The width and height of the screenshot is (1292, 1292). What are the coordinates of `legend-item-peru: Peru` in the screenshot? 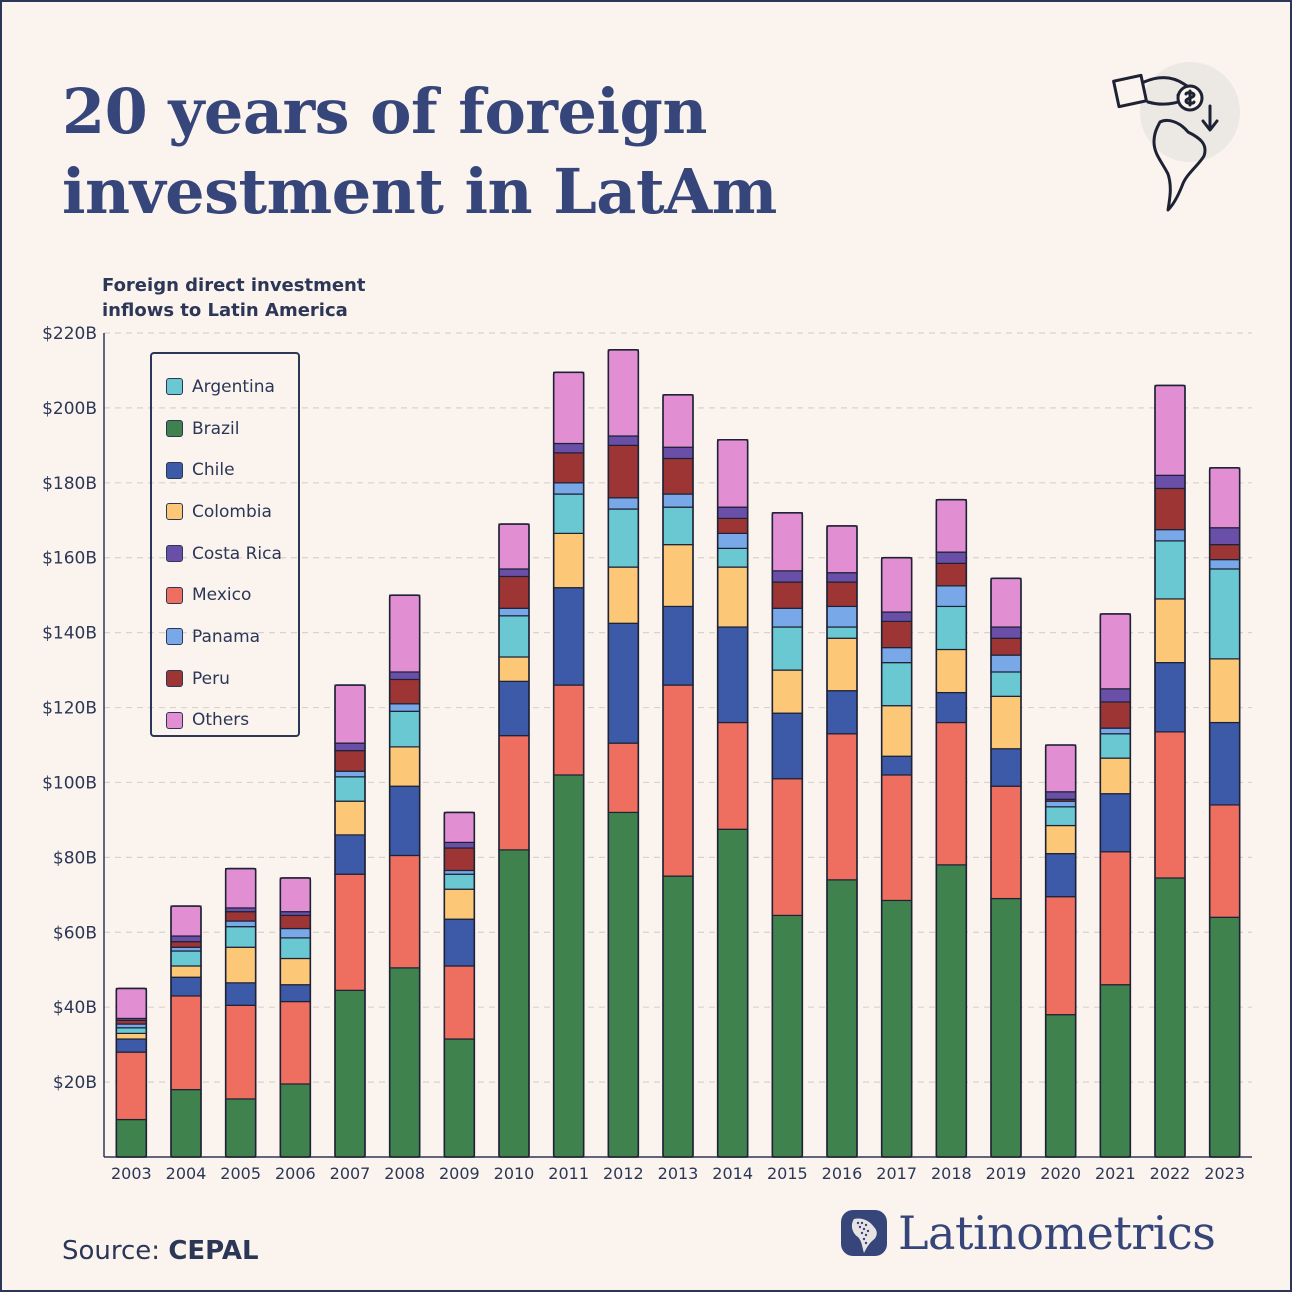 It's located at (225, 679).